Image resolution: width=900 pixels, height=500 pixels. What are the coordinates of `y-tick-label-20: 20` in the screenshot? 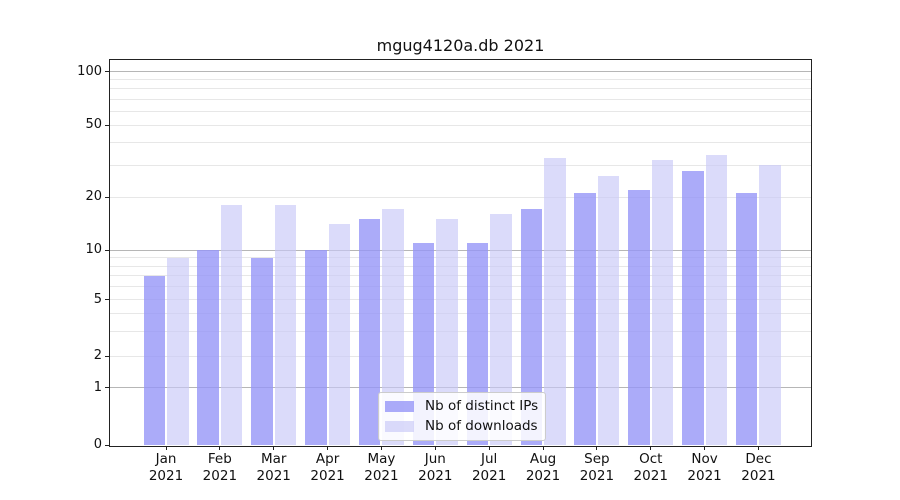 It's located at (93, 196).